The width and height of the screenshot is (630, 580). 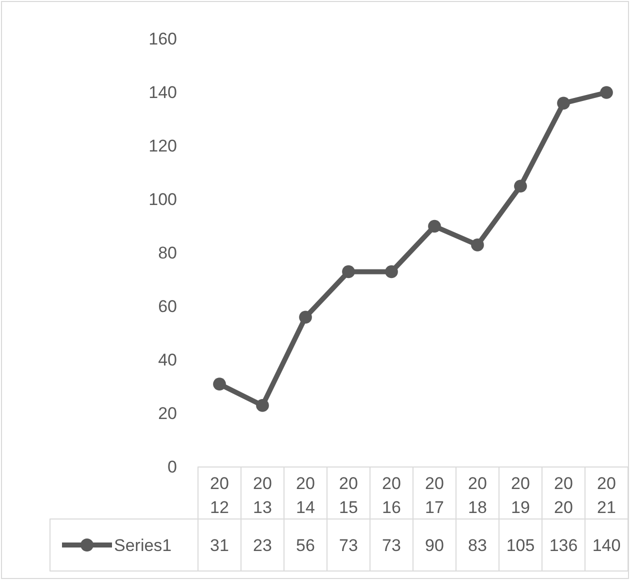 I want to click on legend-label: Series1, so click(x=143, y=545).